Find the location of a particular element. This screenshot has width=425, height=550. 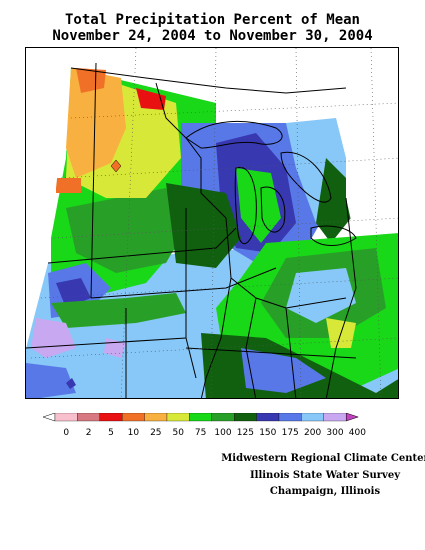

legend-tick-label: 25 is located at coordinates (155, 433).